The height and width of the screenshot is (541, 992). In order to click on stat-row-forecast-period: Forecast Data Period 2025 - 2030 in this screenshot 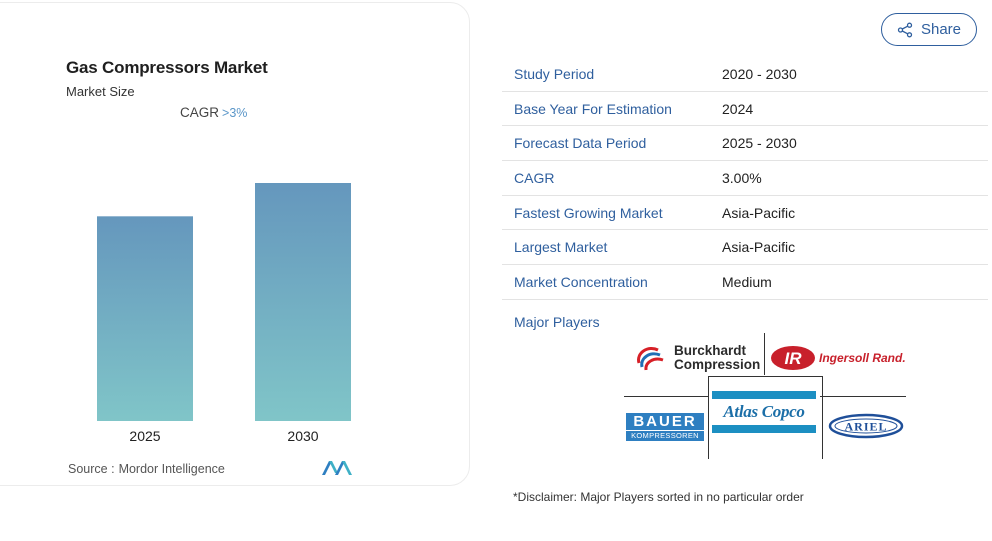, I will do `click(745, 144)`.